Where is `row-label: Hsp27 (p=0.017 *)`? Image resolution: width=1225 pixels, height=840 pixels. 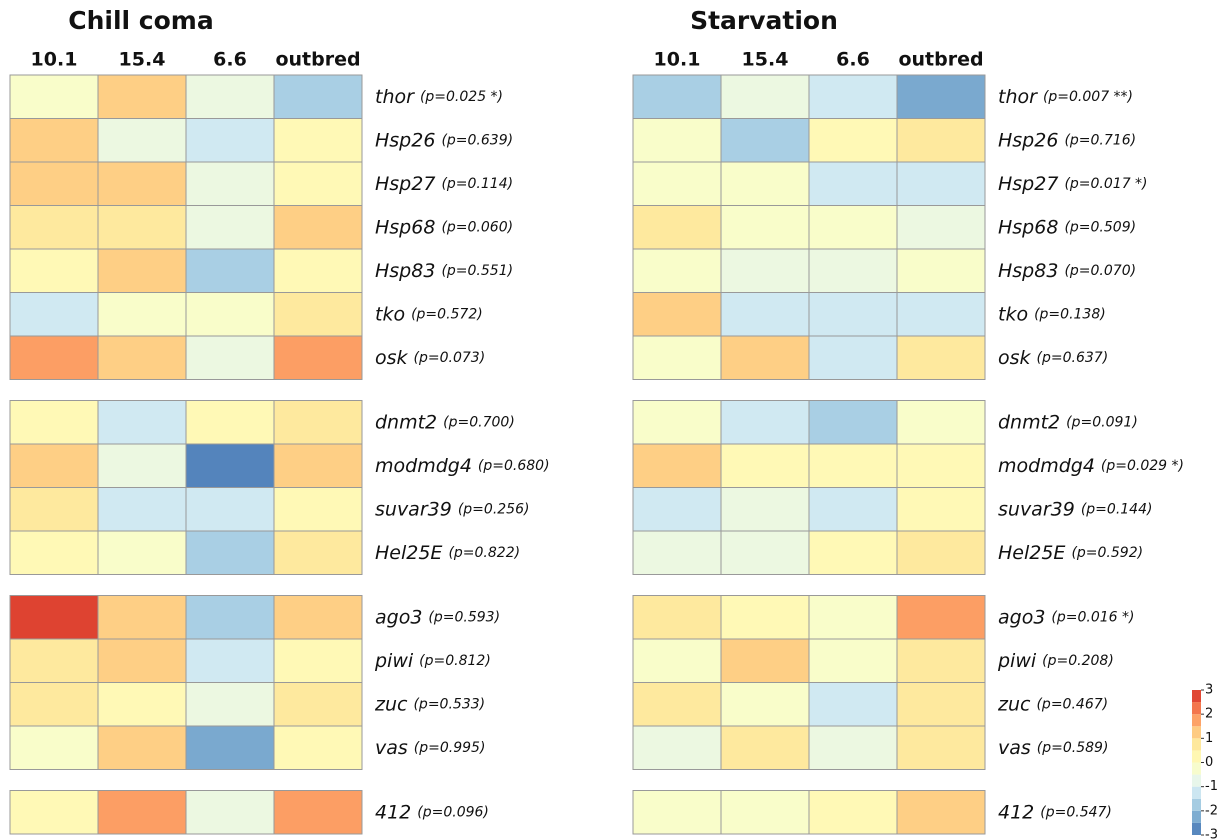
row-label: Hsp27 (p=0.017 *) is located at coordinates (1073, 183).